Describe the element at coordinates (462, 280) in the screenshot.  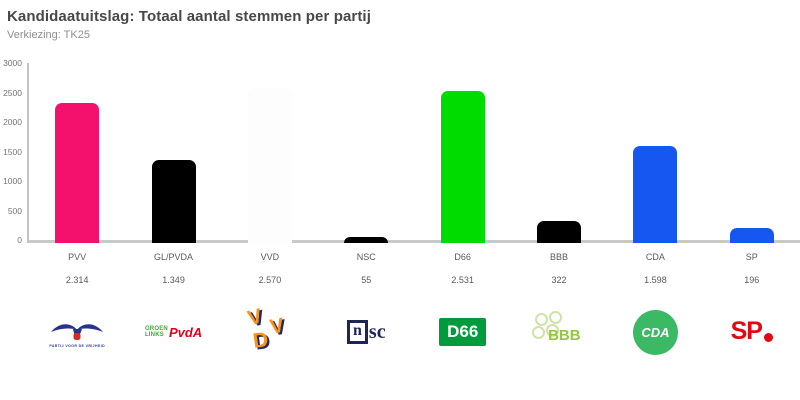
I see `value-label: 2.531` at that location.